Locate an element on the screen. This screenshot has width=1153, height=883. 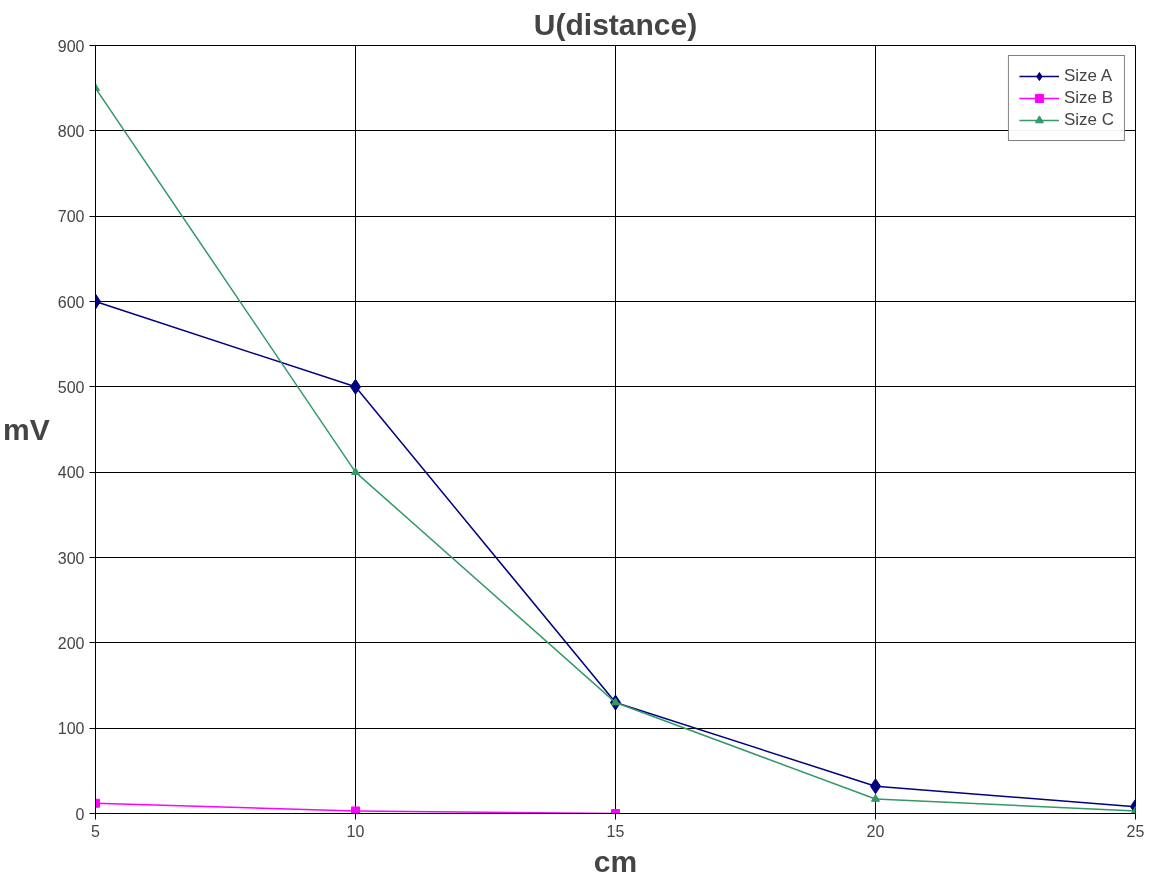
y-tick-label: 700 is located at coordinates (71, 217).